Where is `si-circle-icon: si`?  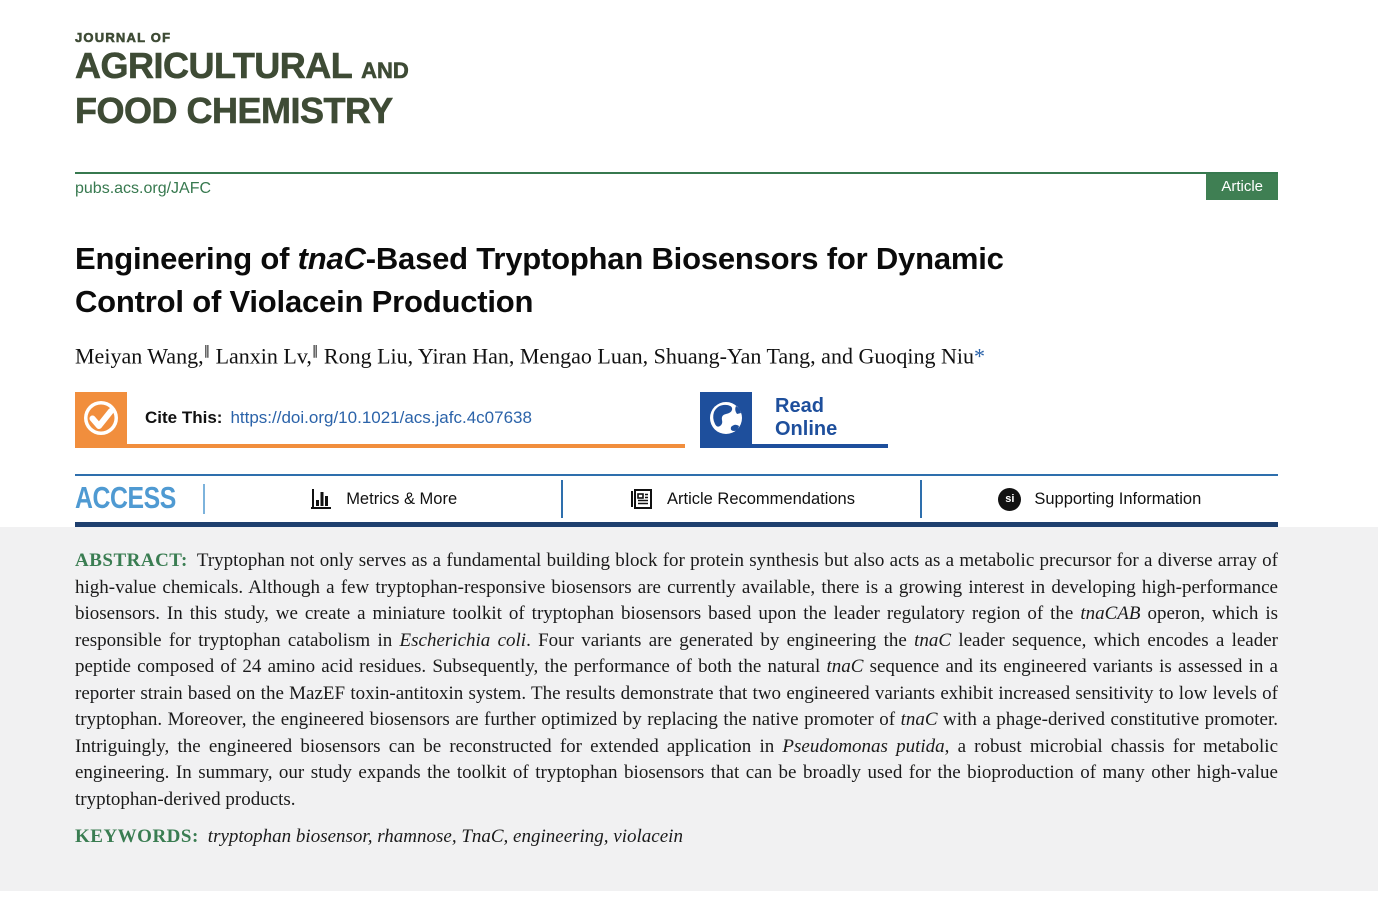 si-circle-icon: si is located at coordinates (1010, 499).